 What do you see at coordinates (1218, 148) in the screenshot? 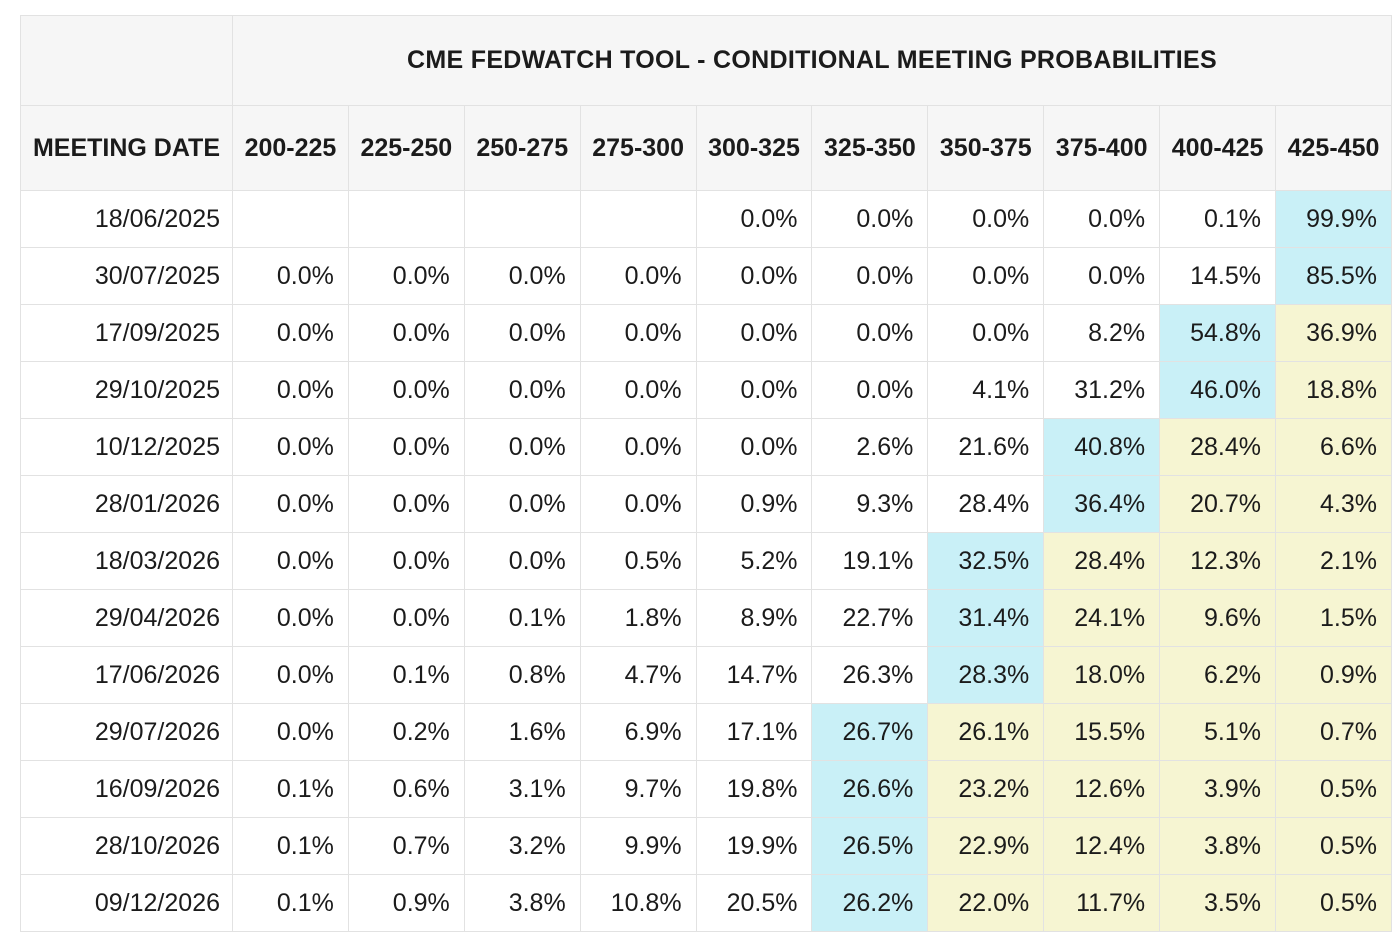
I see `rate-bin-header: 400-425` at bounding box center [1218, 148].